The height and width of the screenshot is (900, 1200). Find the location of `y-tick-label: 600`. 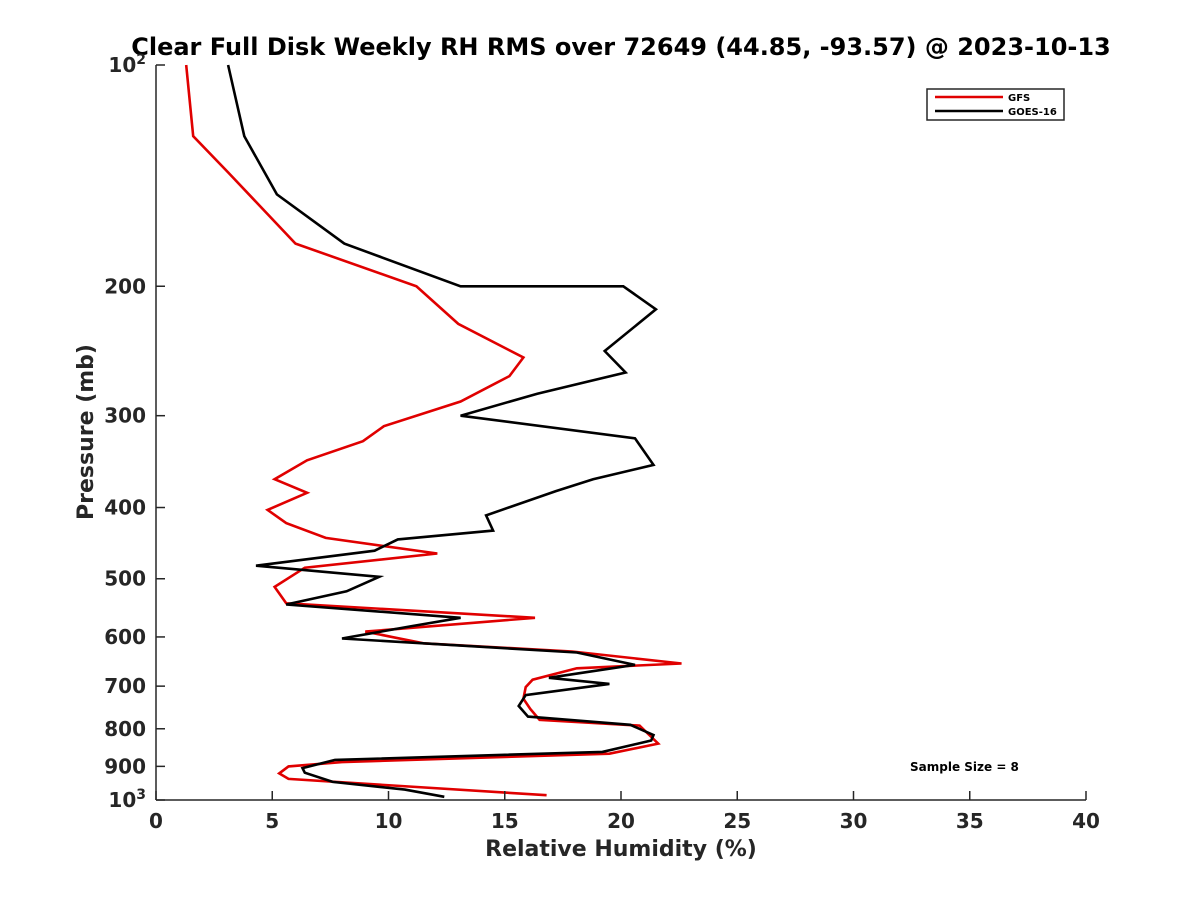

y-tick-label: 600 is located at coordinates (125, 637).